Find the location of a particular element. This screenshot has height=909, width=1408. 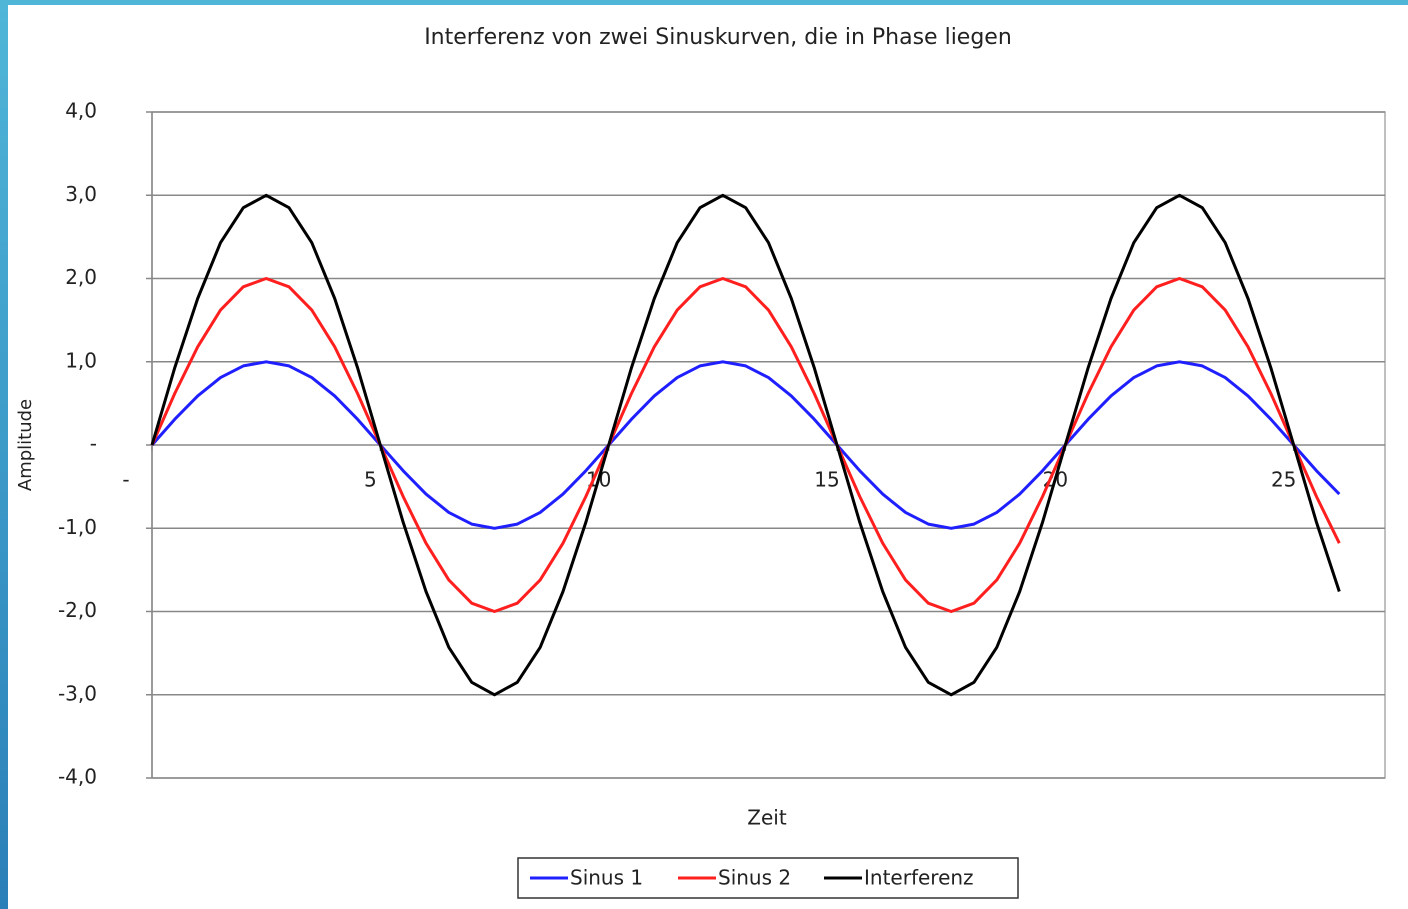

x-axis-label: Zeit is located at coordinates (767, 818).